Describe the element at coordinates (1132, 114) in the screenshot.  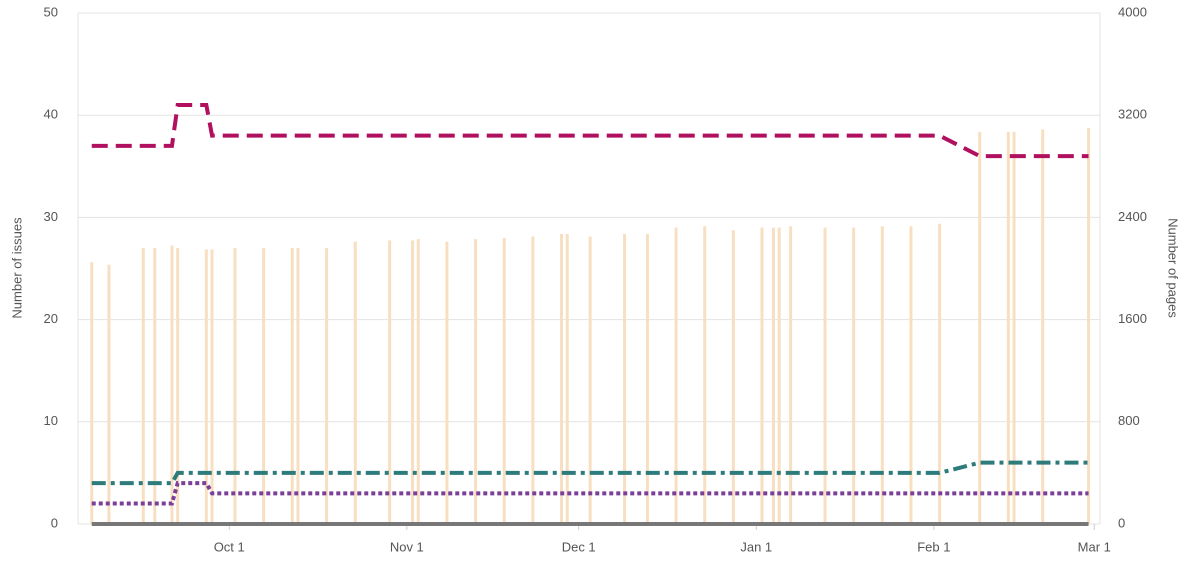
I see `y2-tick-label: 3200` at that location.